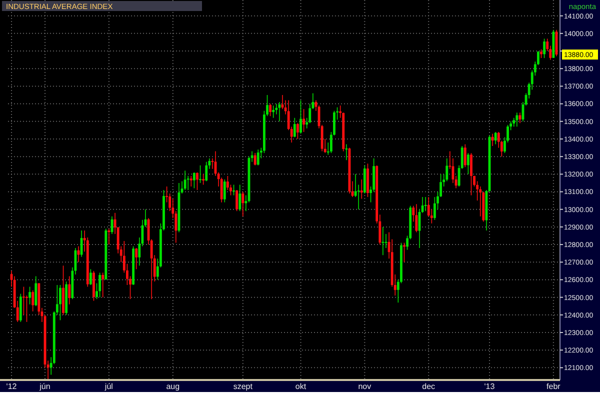 The width and height of the screenshot is (600, 400). I want to click on x-tick-label: okt, so click(301, 386).